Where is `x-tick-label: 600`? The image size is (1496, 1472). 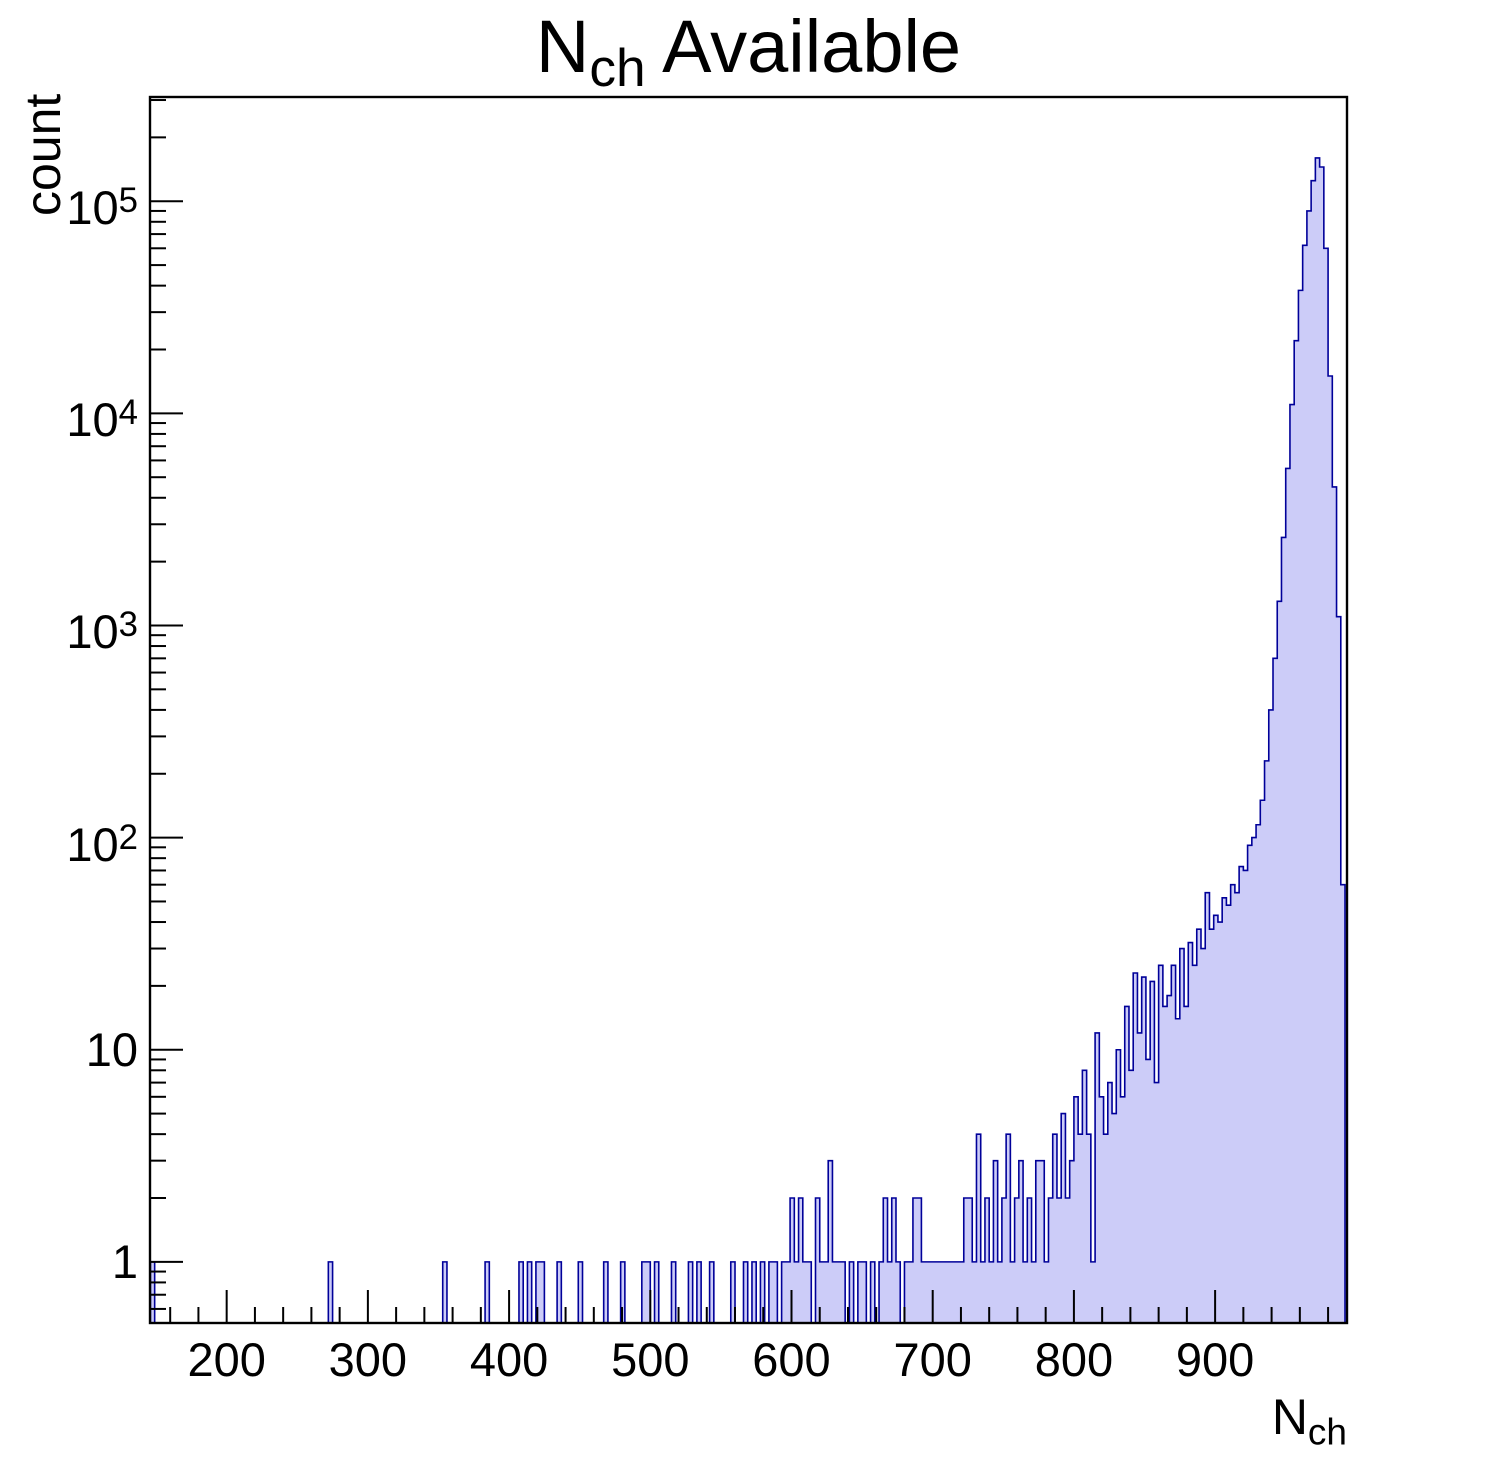
x-tick-label: 600 is located at coordinates (791, 1359).